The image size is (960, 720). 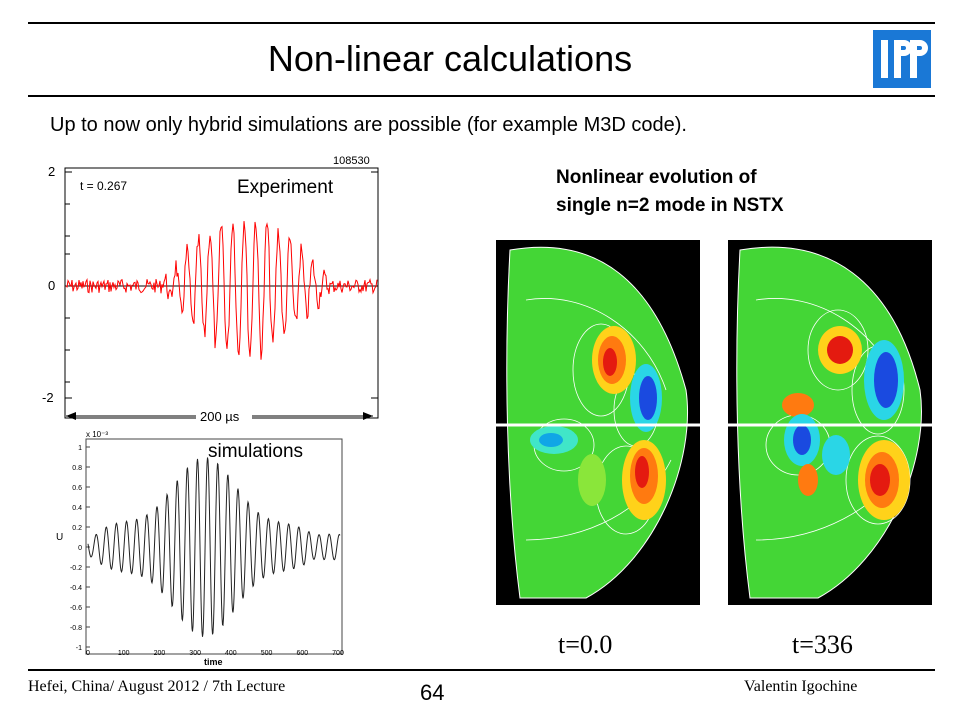 What do you see at coordinates (76, 588) in the screenshot?
I see `simulation-ytick-label: -0.4` at bounding box center [76, 588].